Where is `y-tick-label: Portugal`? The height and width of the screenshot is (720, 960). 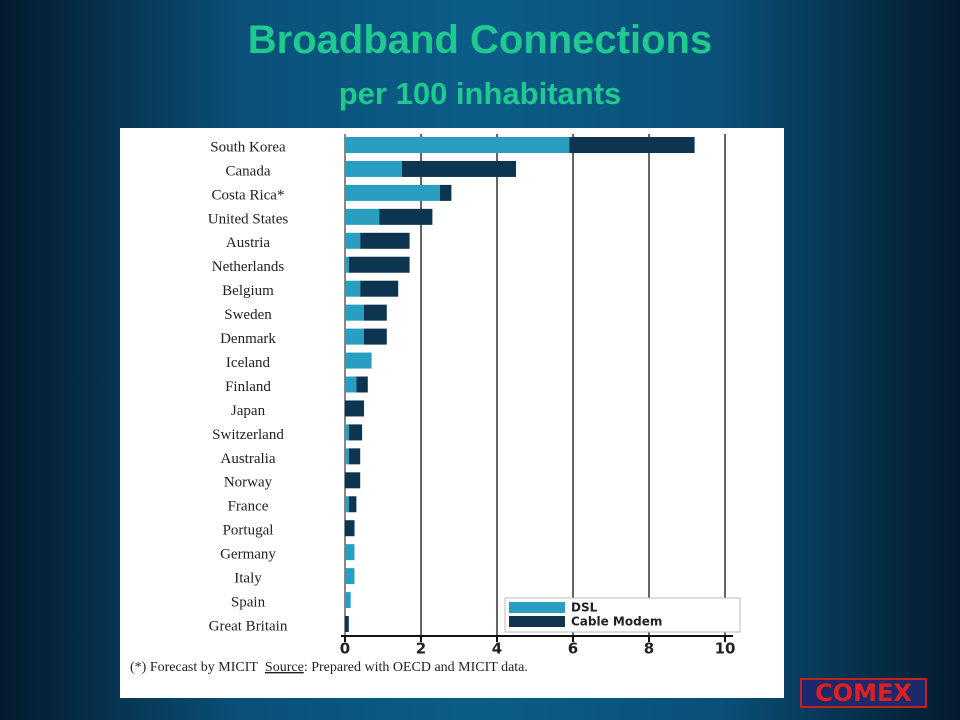 y-tick-label: Portugal is located at coordinates (248, 531).